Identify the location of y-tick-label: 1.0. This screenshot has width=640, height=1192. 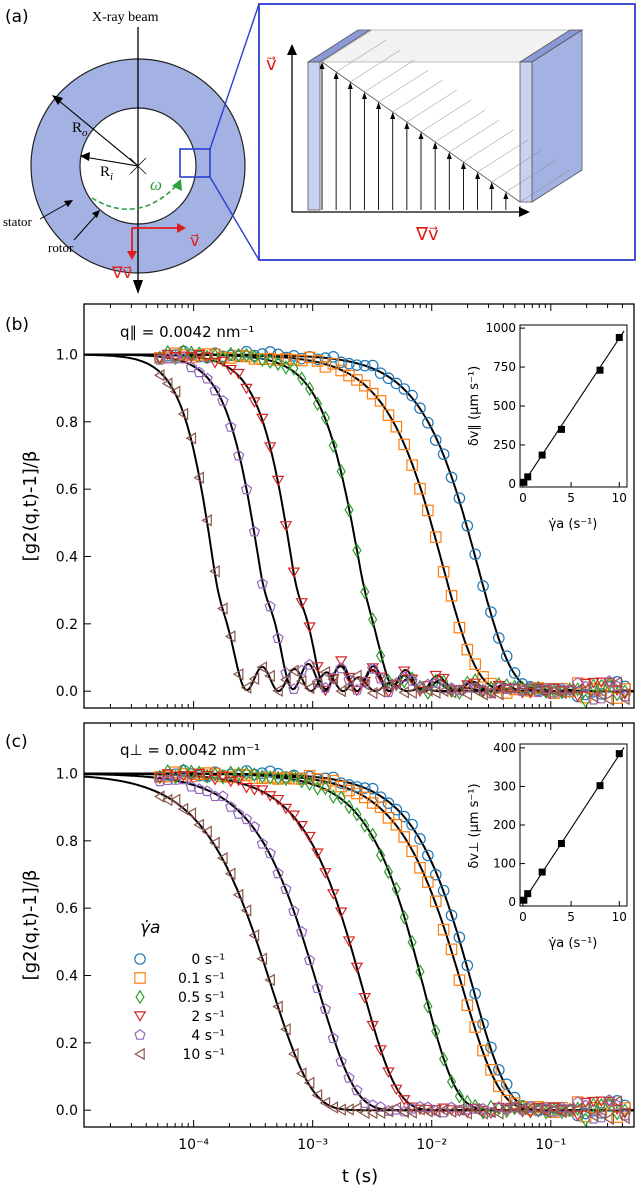
(67, 775).